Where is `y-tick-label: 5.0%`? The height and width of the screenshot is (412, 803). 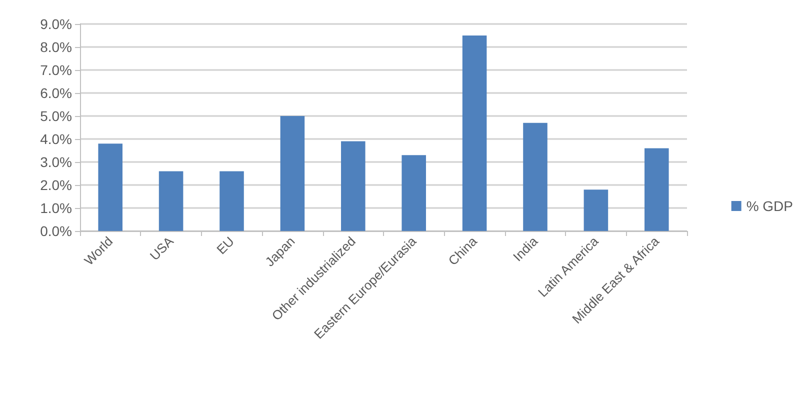 y-tick-label: 5.0% is located at coordinates (56, 116).